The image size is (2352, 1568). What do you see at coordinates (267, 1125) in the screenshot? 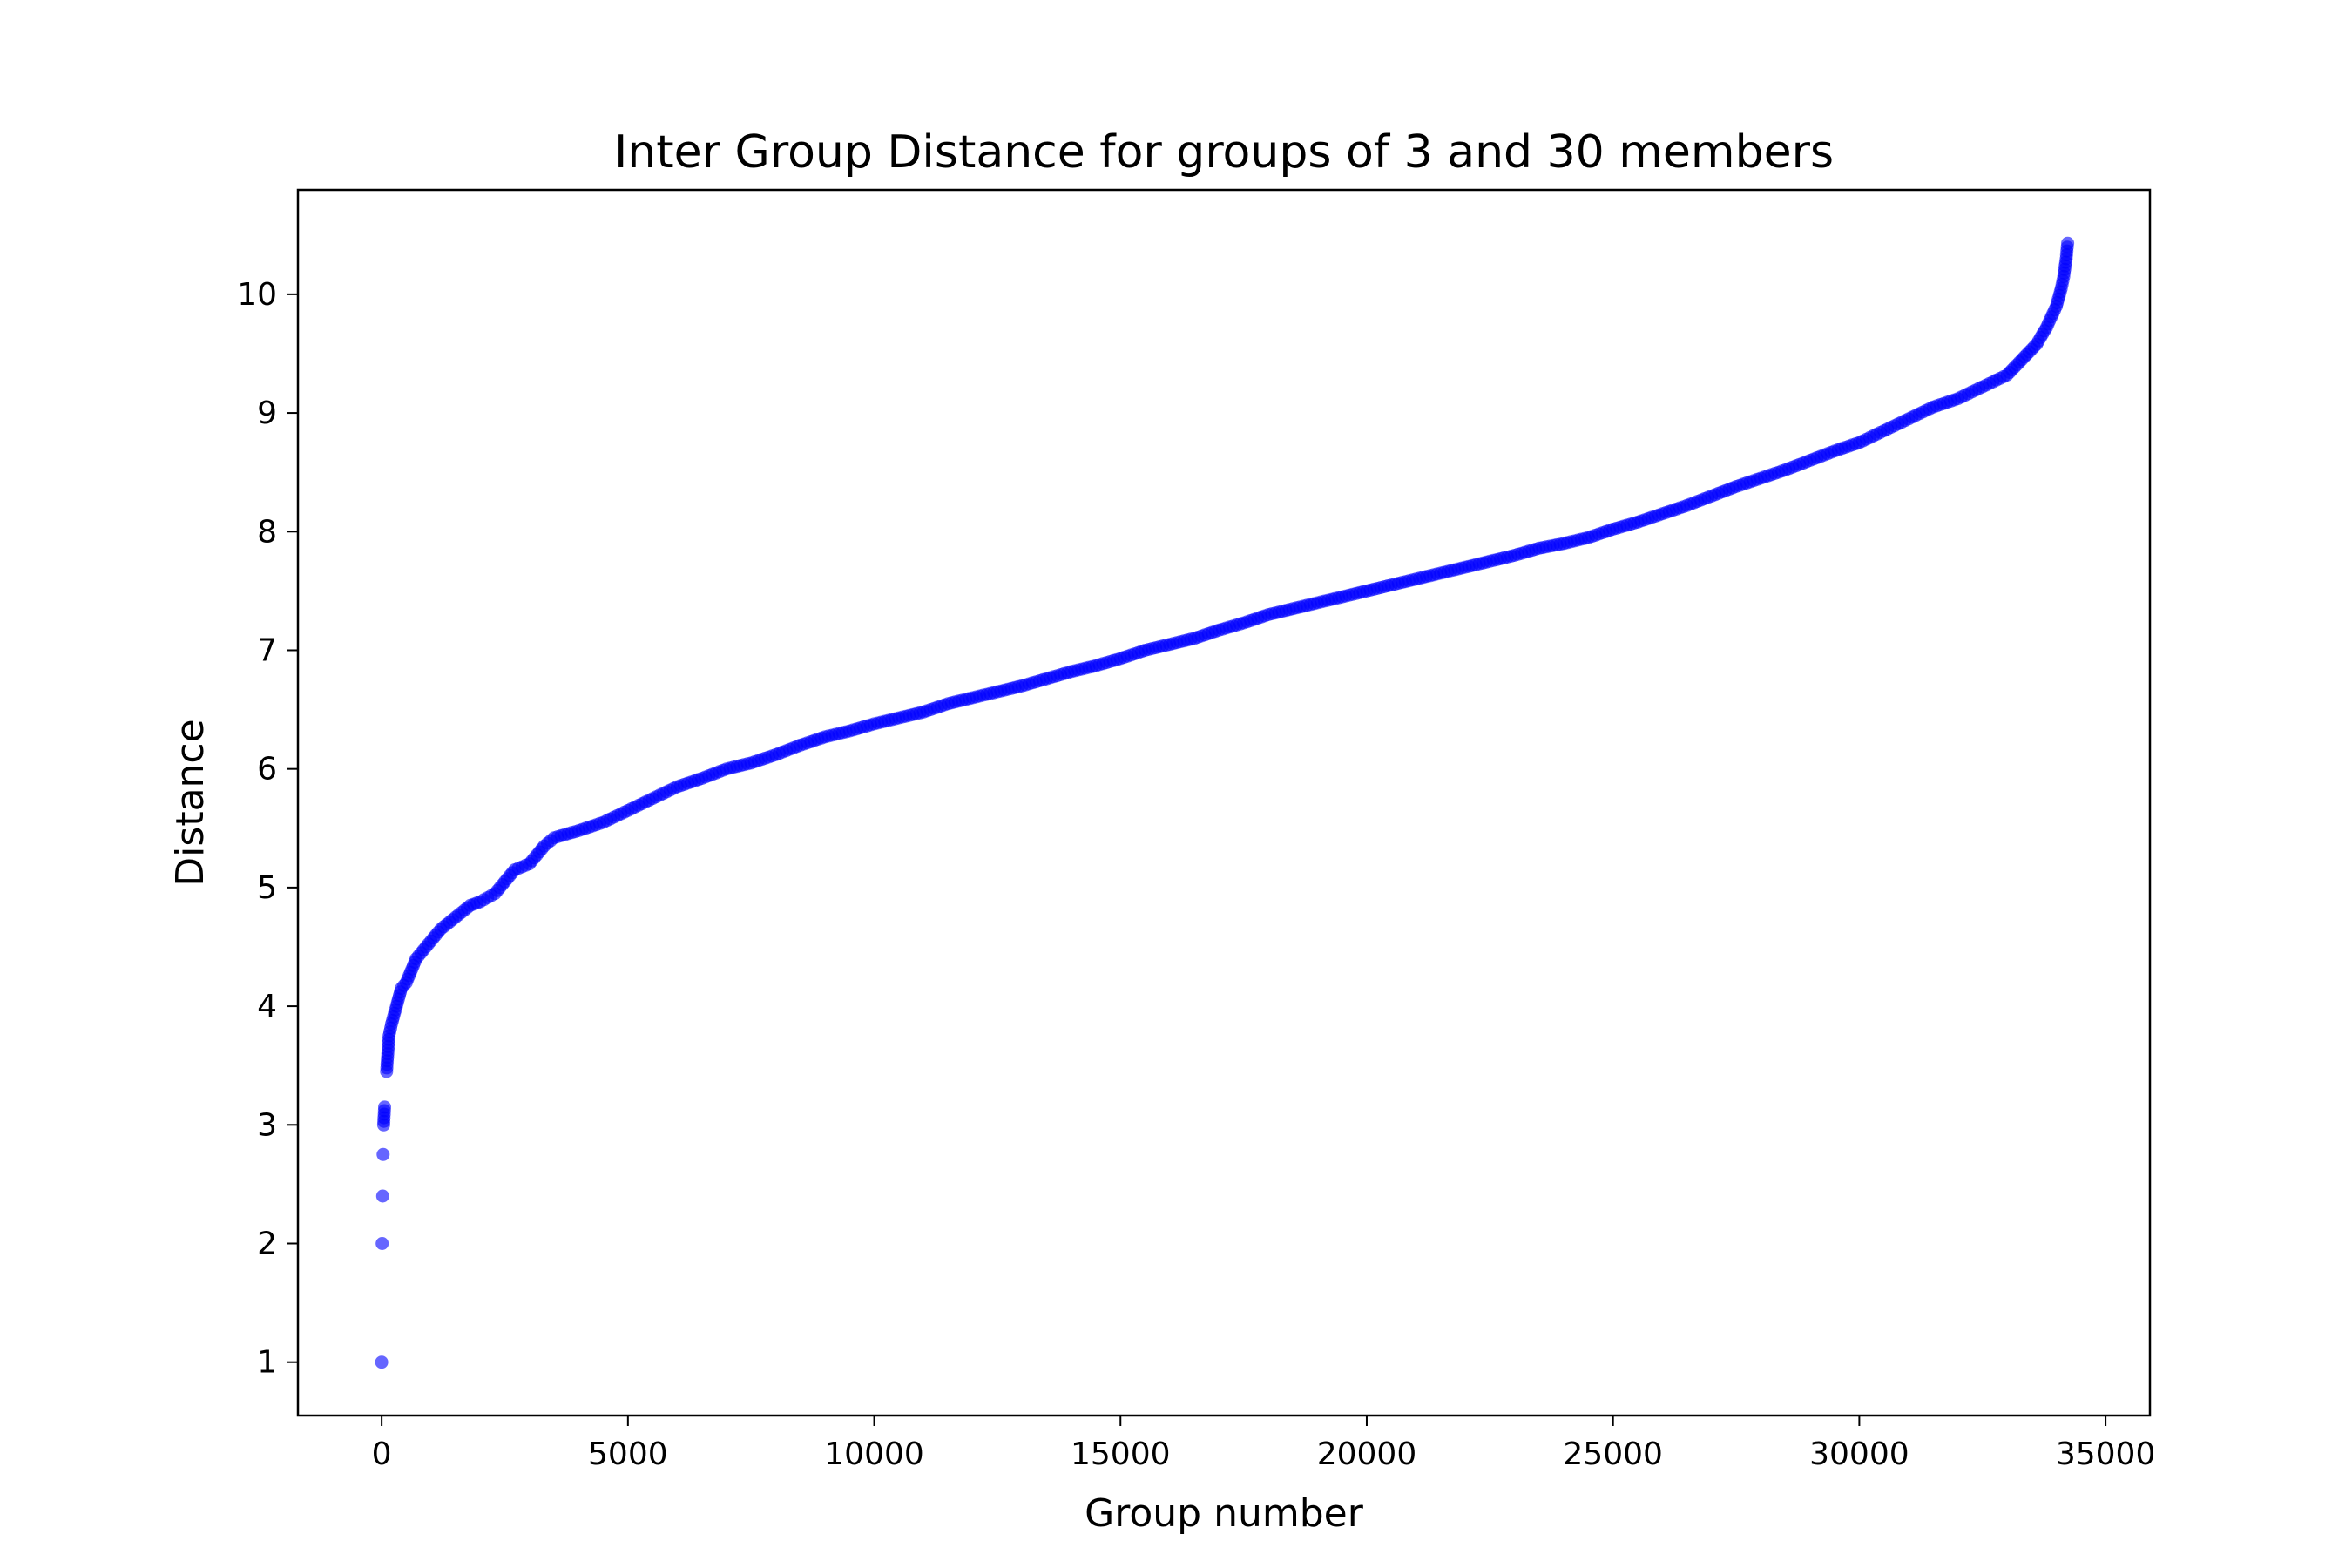
I see `y-tick-label: 3` at bounding box center [267, 1125].